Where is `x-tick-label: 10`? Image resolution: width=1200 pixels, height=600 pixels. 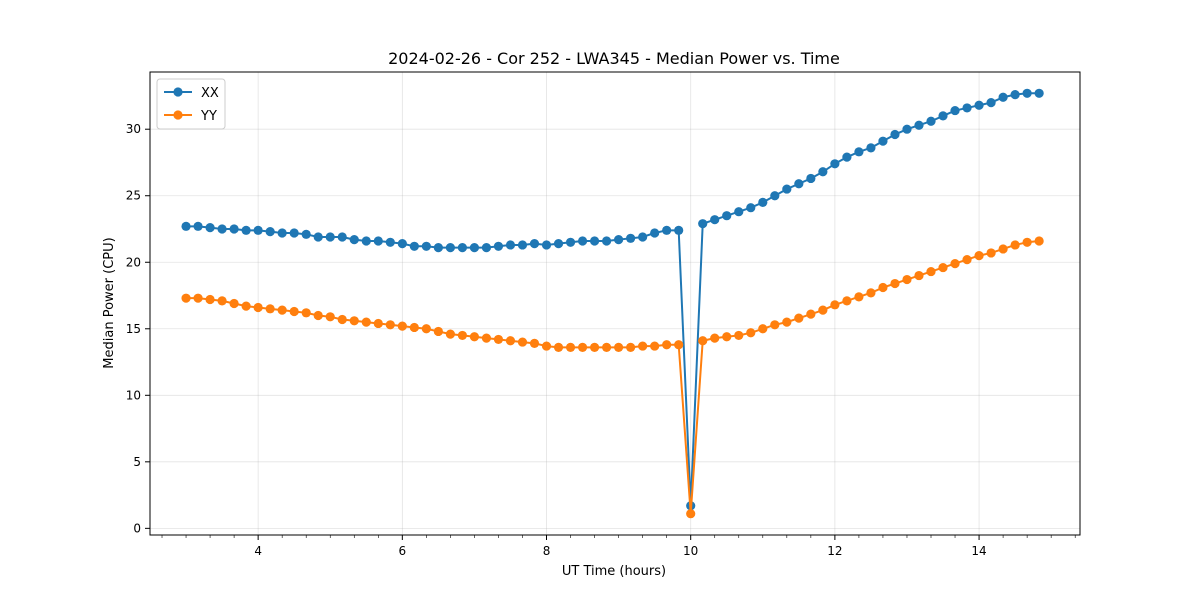
x-tick-label: 10 is located at coordinates (690, 551).